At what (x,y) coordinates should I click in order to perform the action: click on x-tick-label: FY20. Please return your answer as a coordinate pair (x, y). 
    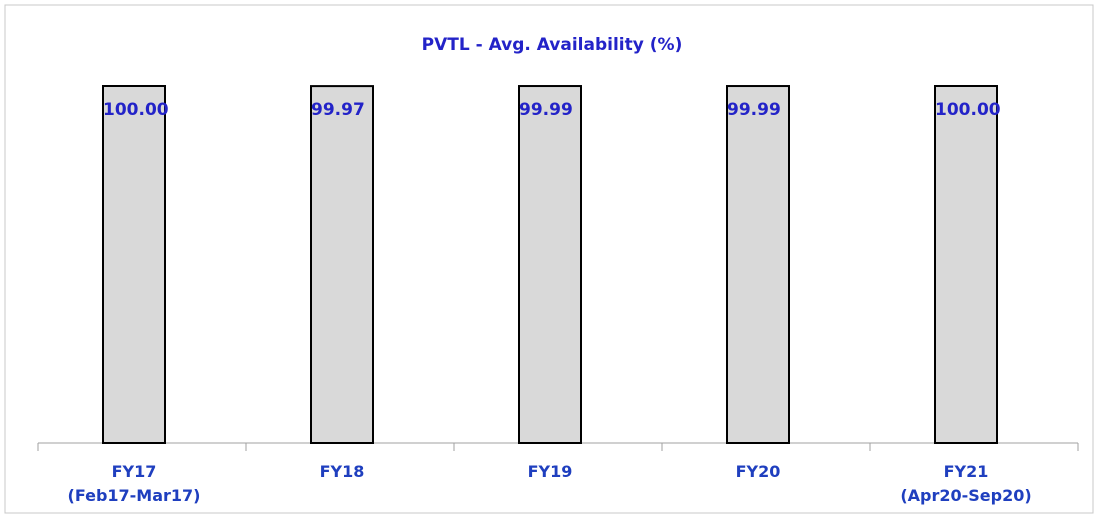
    Looking at the image, I should click on (758, 471).